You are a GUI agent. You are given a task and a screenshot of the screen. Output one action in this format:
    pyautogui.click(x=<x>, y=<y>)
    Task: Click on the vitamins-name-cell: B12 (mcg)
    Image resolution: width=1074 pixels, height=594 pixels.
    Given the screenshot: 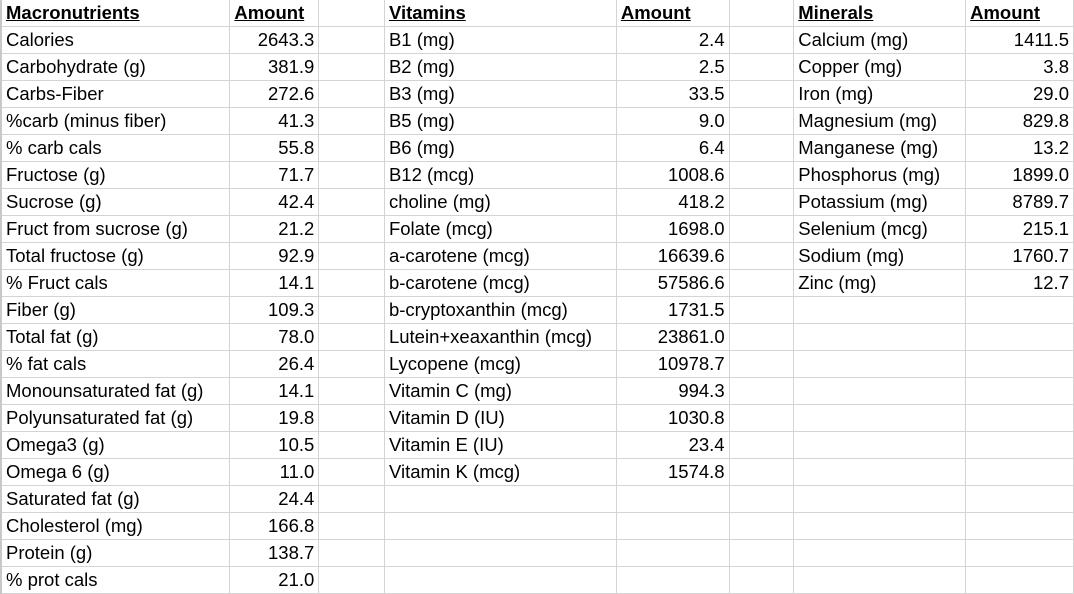 What is the action you would take?
    pyautogui.click(x=500, y=175)
    